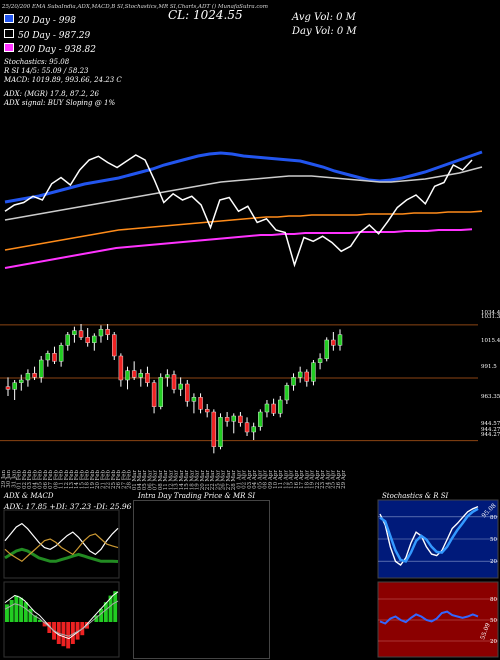 The image size is (500, 660). What do you see at coordinates (145, 480) in the screenshot?
I see `date-label: 05 Mar` at bounding box center [145, 480].